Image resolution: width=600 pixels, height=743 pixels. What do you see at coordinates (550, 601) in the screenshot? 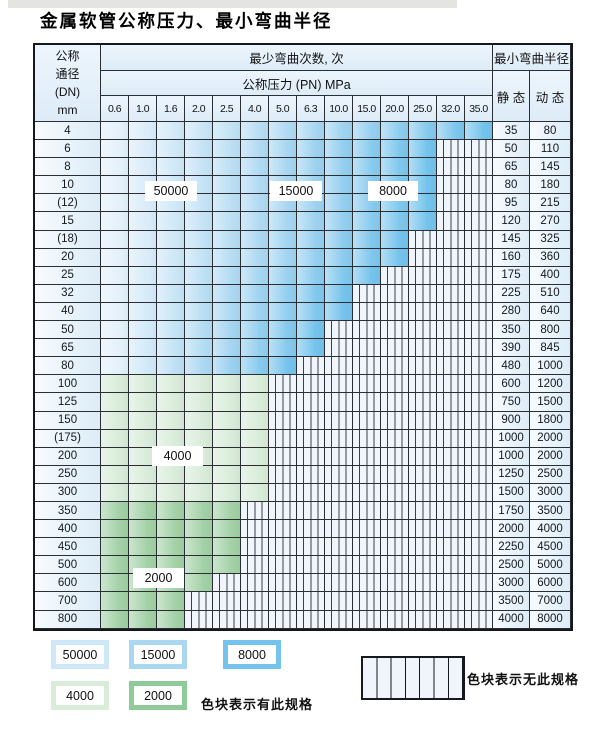
I see `dynamic-value-cell: 7000` at bounding box center [550, 601].